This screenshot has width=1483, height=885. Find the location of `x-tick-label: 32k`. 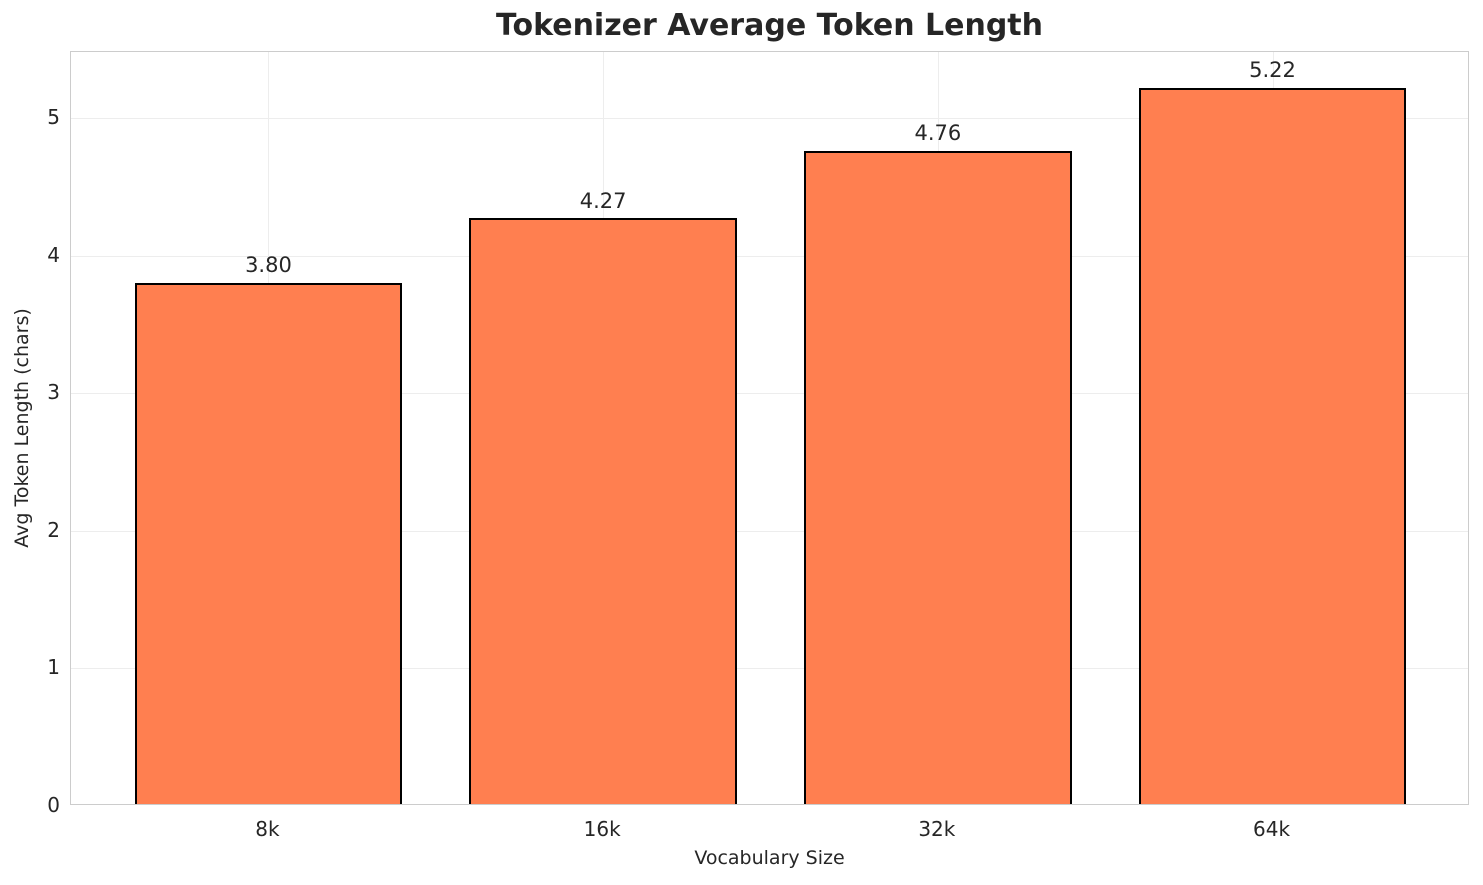

x-tick-label: 32k is located at coordinates (937, 829).